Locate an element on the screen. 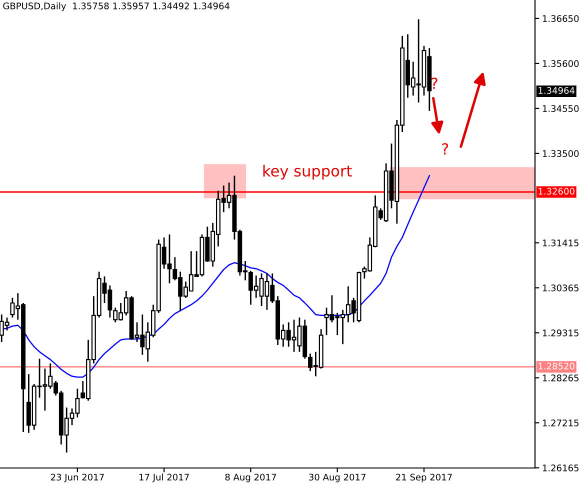 The image size is (581, 490). chart-title: GBPUSD,Daily 1.35758 1.35957 1.34492 1.34964 is located at coordinates (116, 7).